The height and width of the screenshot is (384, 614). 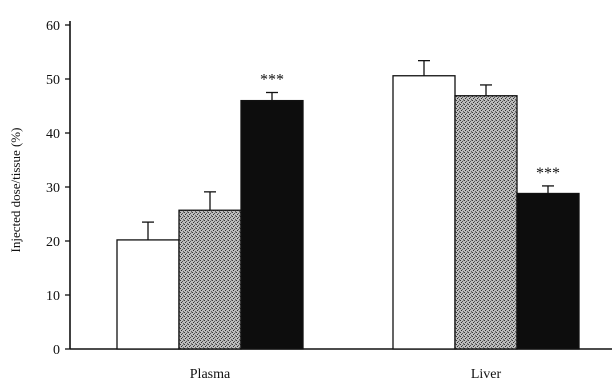 What do you see at coordinates (56, 350) in the screenshot?
I see `y-tick-label: 0` at bounding box center [56, 350].